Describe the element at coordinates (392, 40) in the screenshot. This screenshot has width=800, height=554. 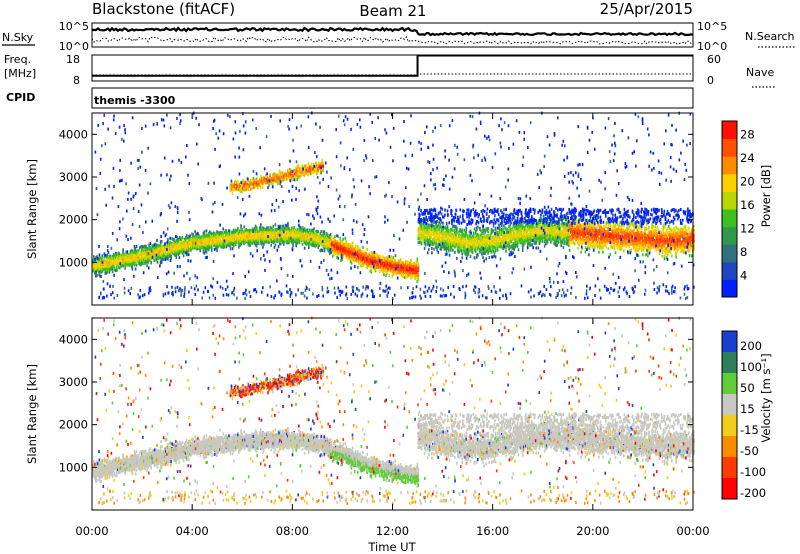
I see `nsearch-trace` at that location.